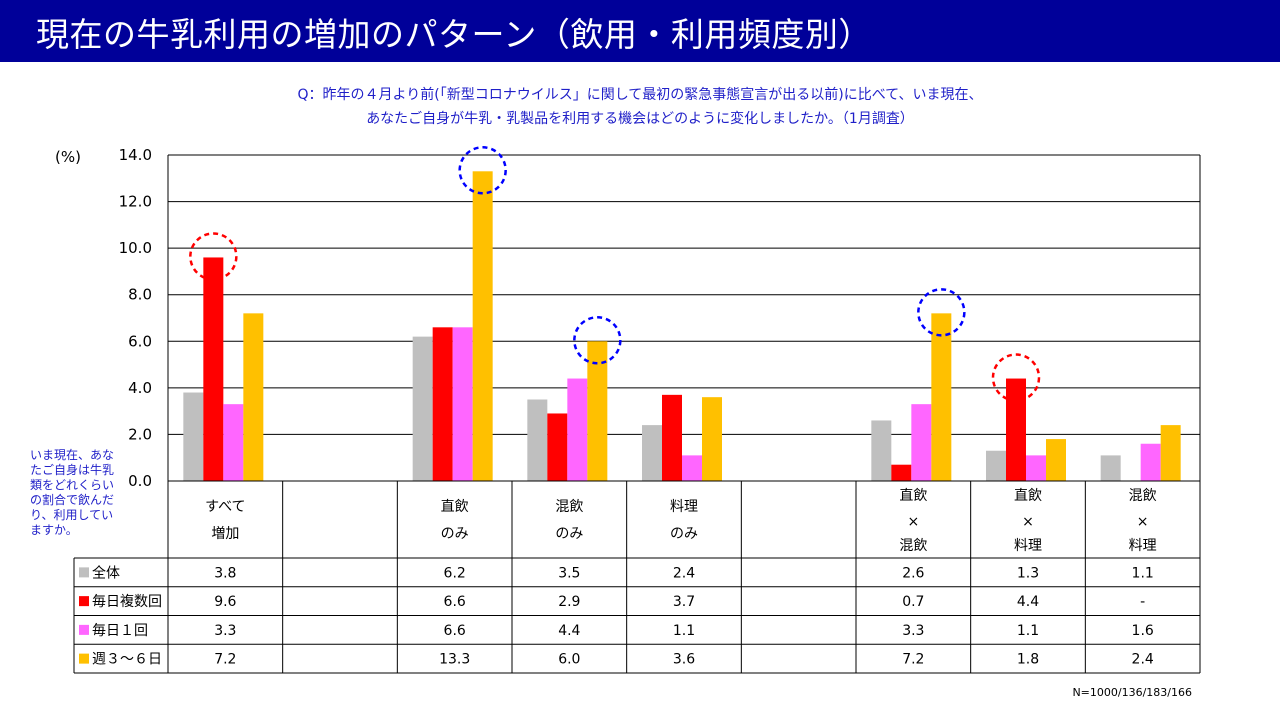 Image resolution: width=1280 pixels, height=720 pixels. Describe the element at coordinates (569, 602) in the screenshot. I see `data-label: 2.9` at that location.